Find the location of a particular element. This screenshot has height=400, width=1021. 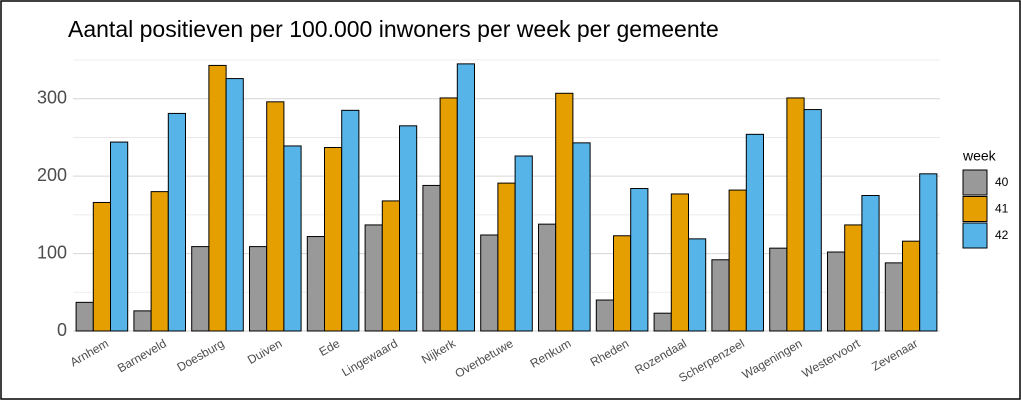

y-tick-label: 200 is located at coordinates (52, 175).